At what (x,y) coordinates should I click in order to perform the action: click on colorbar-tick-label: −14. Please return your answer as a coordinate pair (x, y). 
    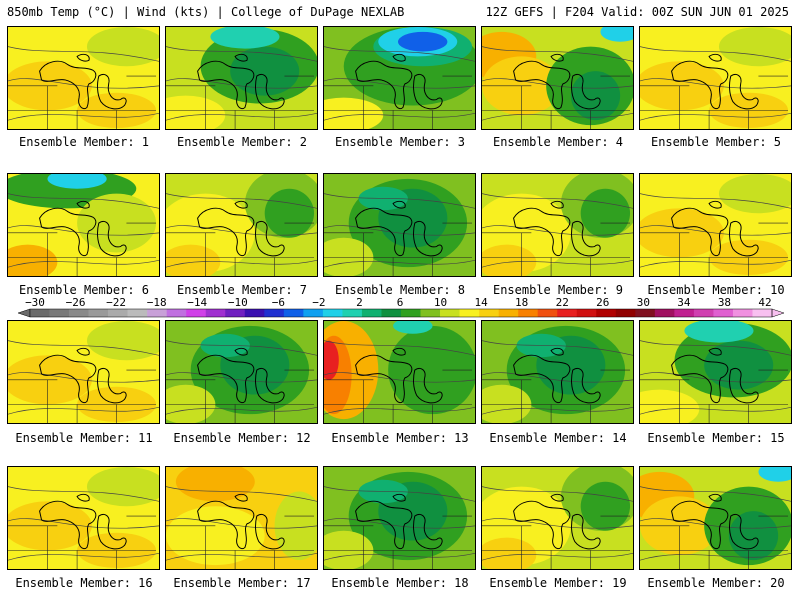
    Looking at the image, I should click on (197, 302).